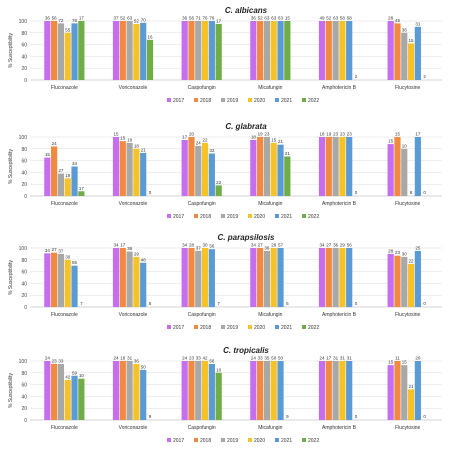  I want to click on data-label: 72, so click(61, 20).